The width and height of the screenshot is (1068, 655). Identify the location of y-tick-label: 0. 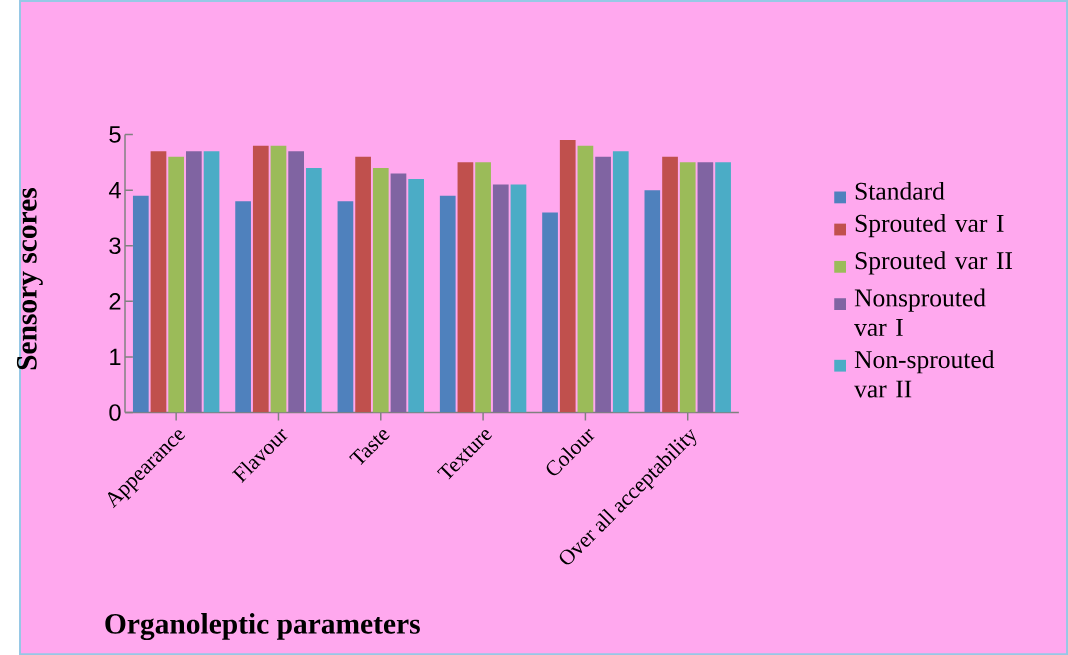
(115, 412).